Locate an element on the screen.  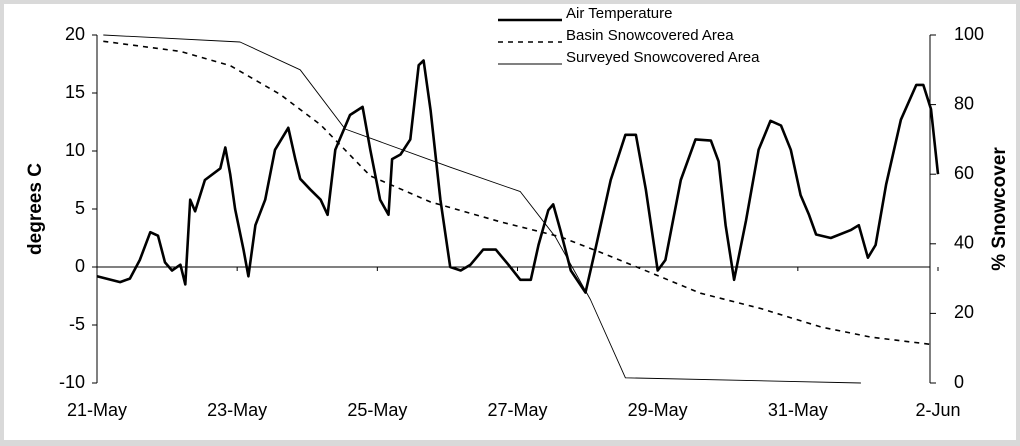
y-tick-label: 15 is located at coordinates (75, 92).